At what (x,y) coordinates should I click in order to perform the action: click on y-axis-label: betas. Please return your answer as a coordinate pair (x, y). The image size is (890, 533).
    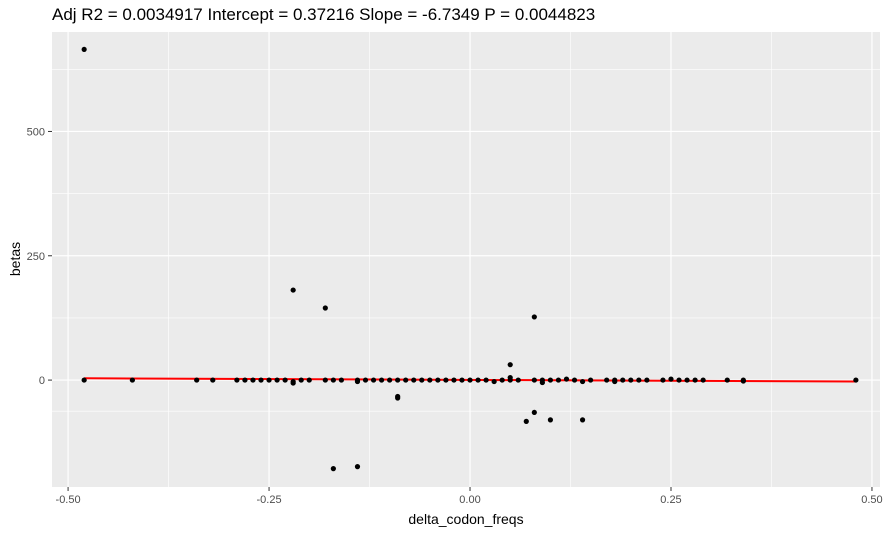
    Looking at the image, I should click on (15, 259).